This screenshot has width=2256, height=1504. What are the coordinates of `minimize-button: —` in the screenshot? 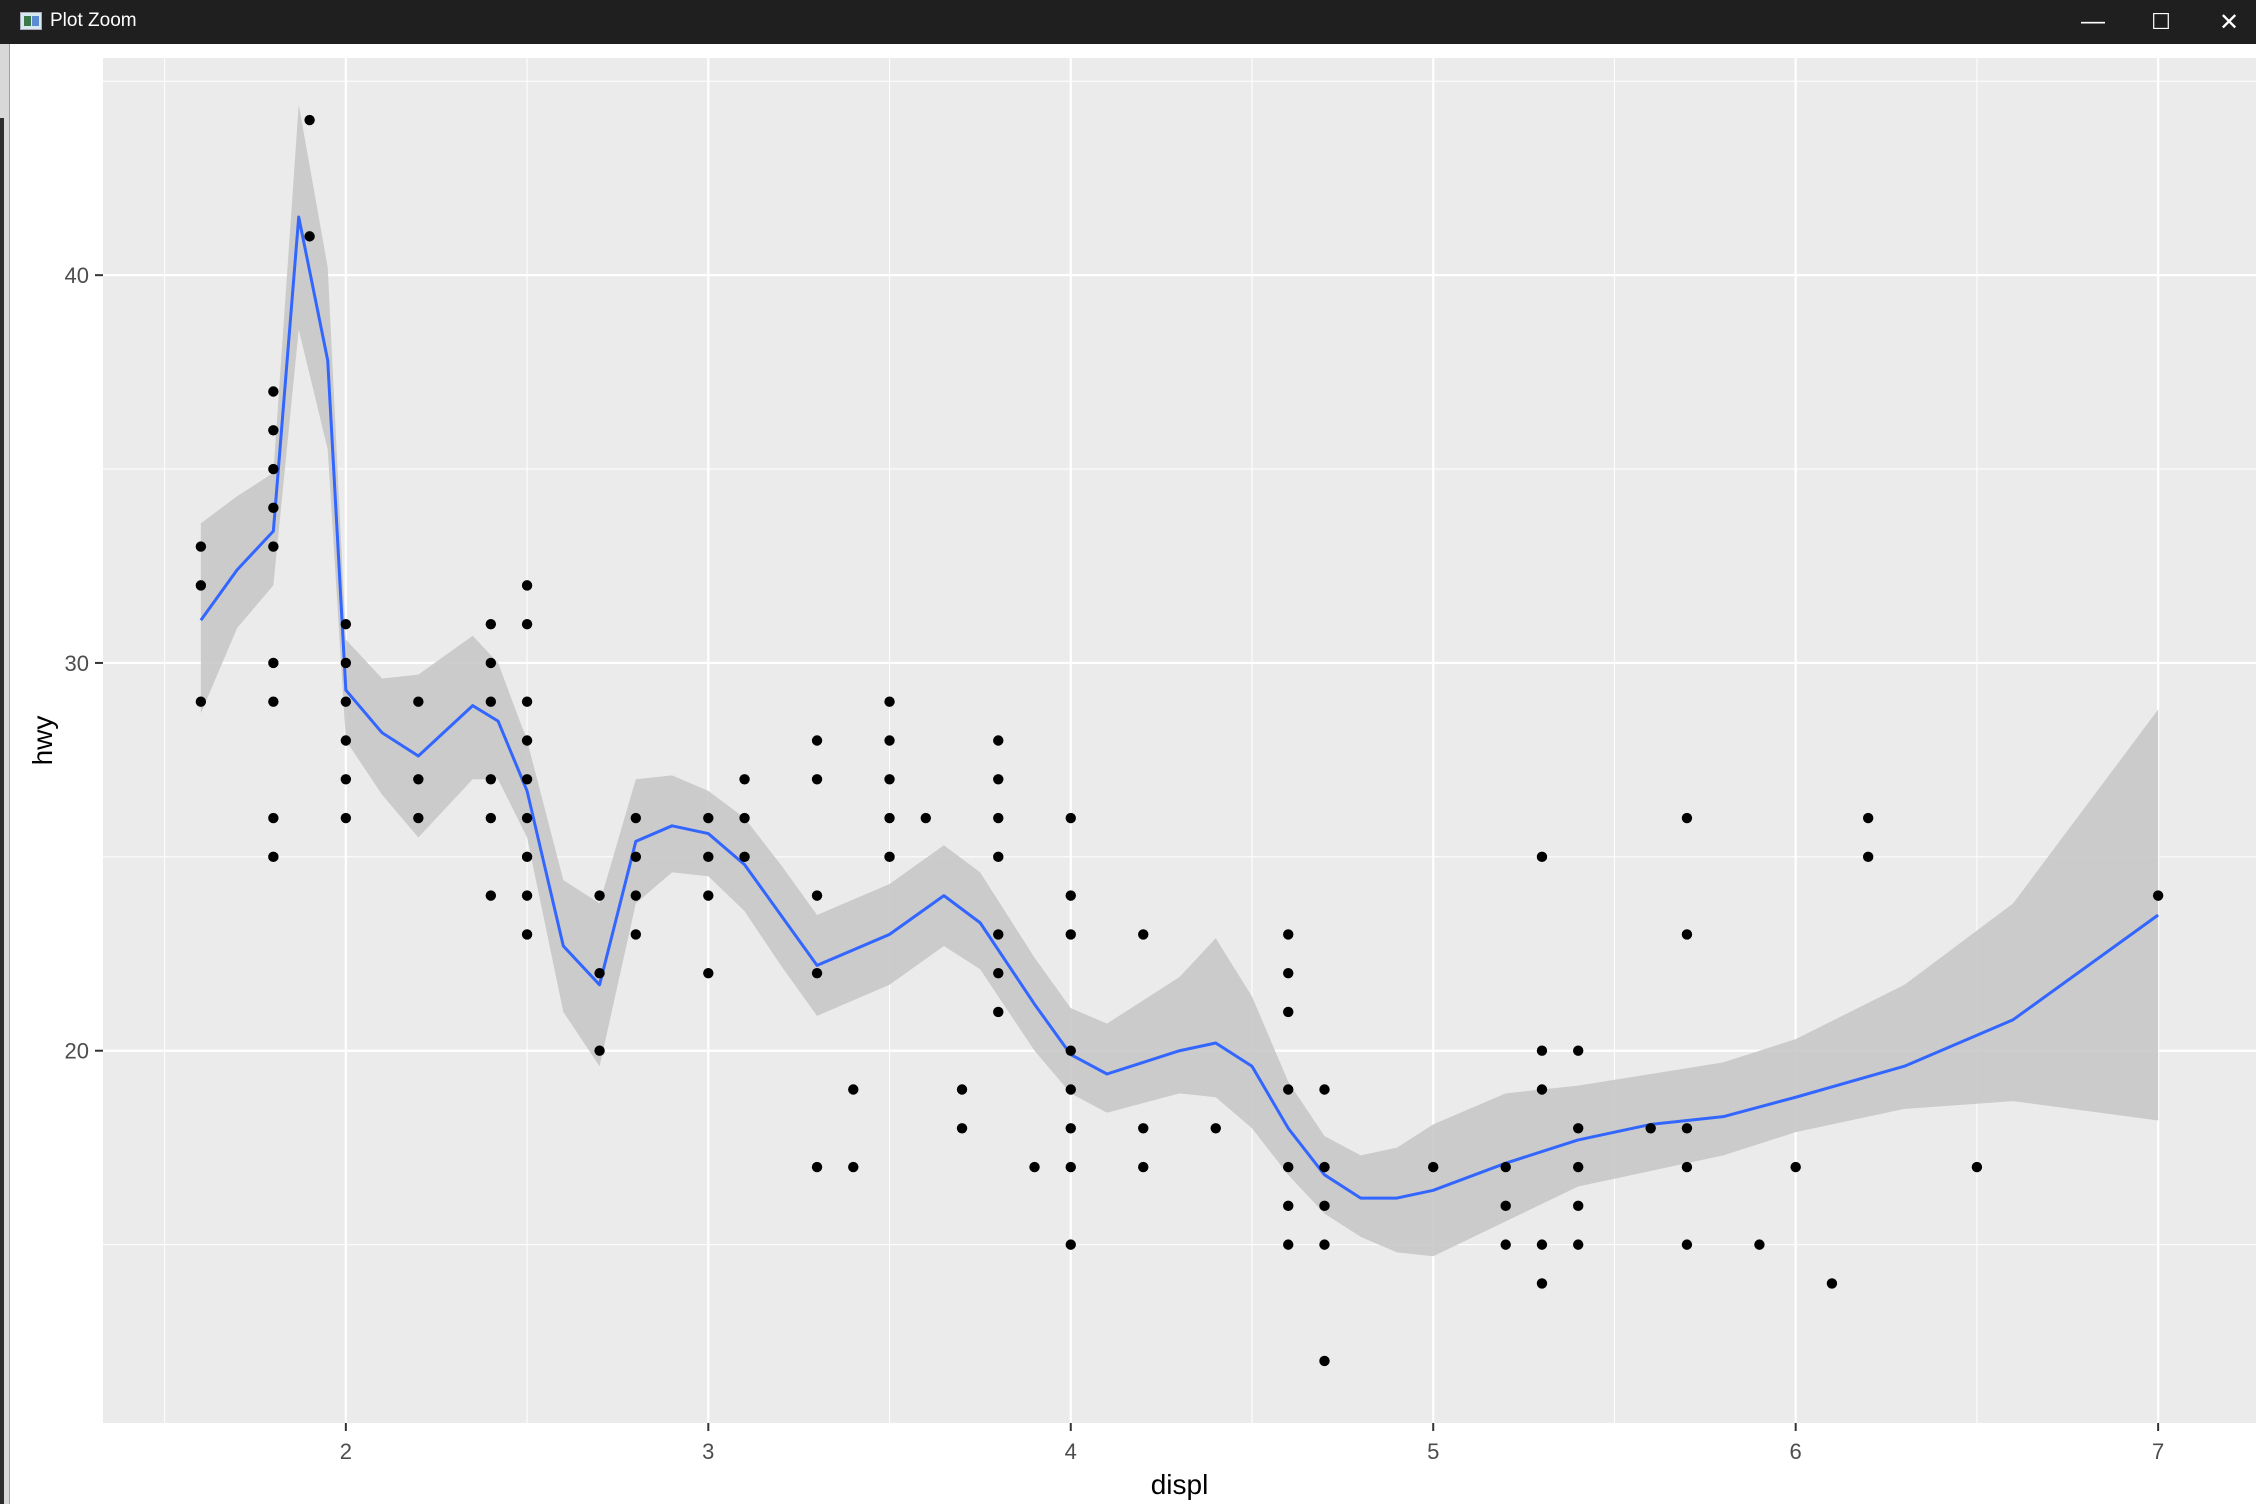 It's located at (2093, 21).